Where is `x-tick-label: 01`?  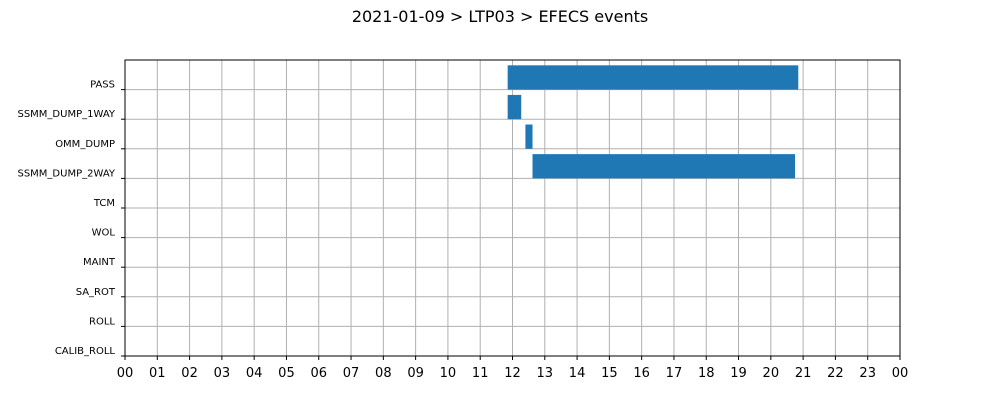
x-tick-label: 01 is located at coordinates (157, 373).